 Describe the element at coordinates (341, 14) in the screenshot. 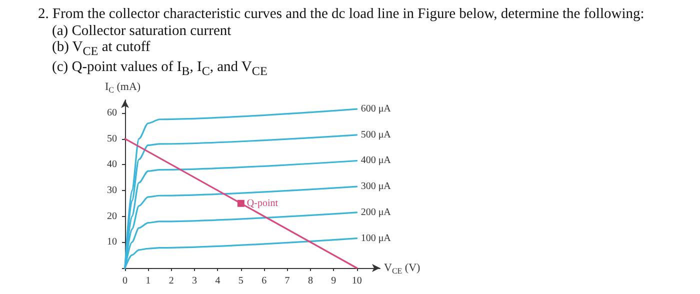

I see `chart-title: 2. From the collector characteristic curves and the dc load line in Figure below, determine the following:` at that location.